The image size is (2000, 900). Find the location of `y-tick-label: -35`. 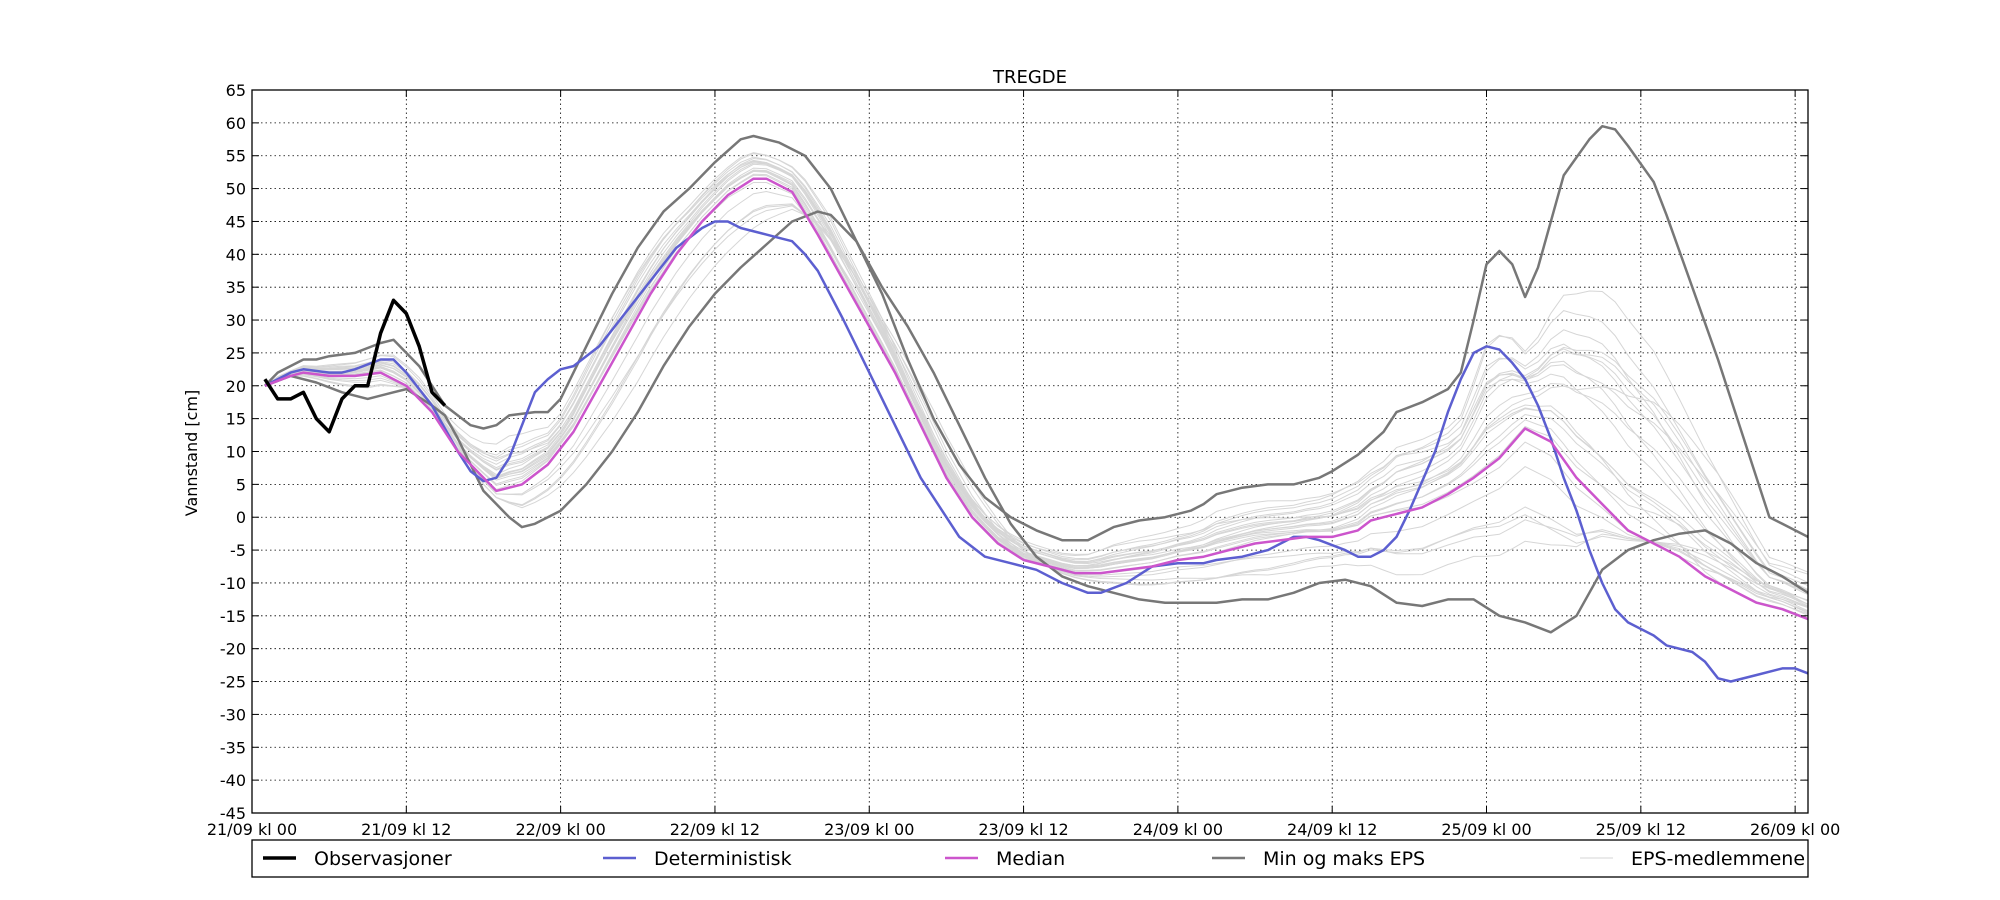

y-tick-label: -35 is located at coordinates (233, 747).